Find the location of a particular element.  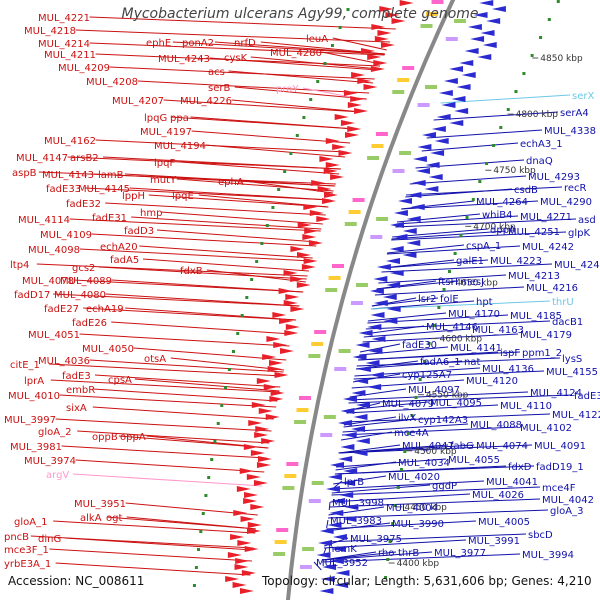

gene-label: MUL_4162 is located at coordinates (70, 141).